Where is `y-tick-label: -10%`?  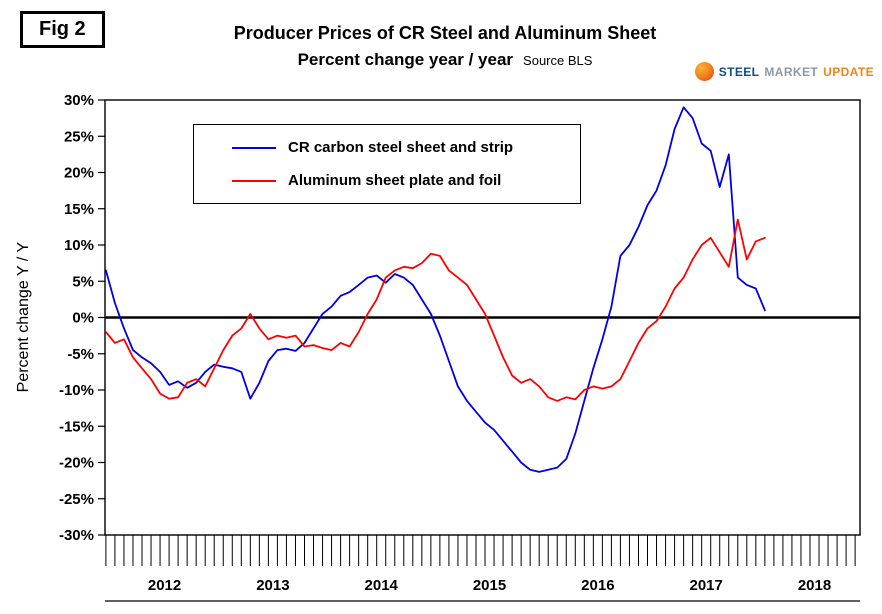
y-tick-label: -10% is located at coordinates (76, 390).